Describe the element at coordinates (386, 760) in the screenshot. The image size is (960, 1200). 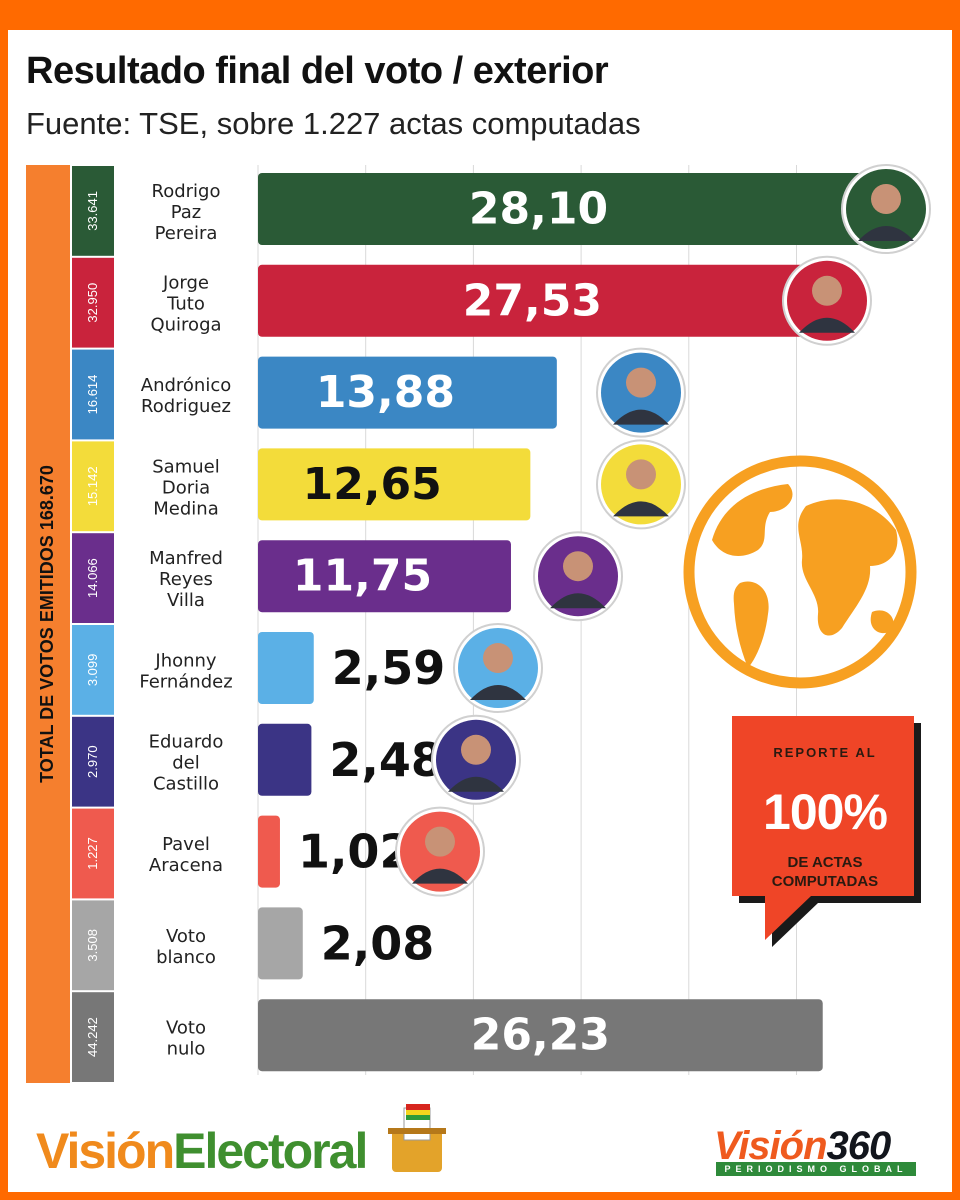
I see `bar-value-label: 2,48` at that location.